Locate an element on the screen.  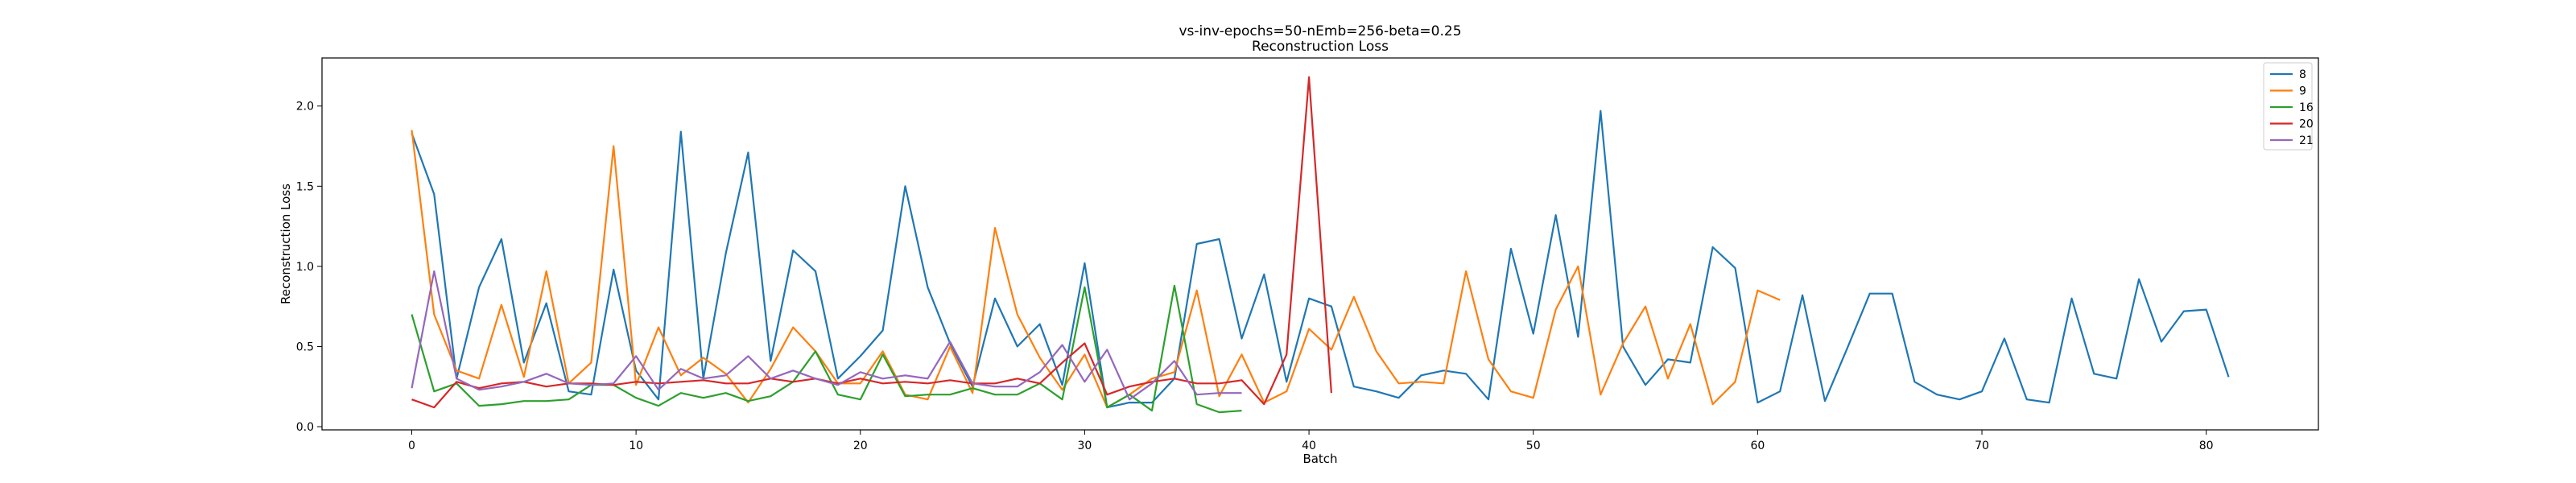
chart-subtitle: Reconstruction Loss is located at coordinates (1320, 47).